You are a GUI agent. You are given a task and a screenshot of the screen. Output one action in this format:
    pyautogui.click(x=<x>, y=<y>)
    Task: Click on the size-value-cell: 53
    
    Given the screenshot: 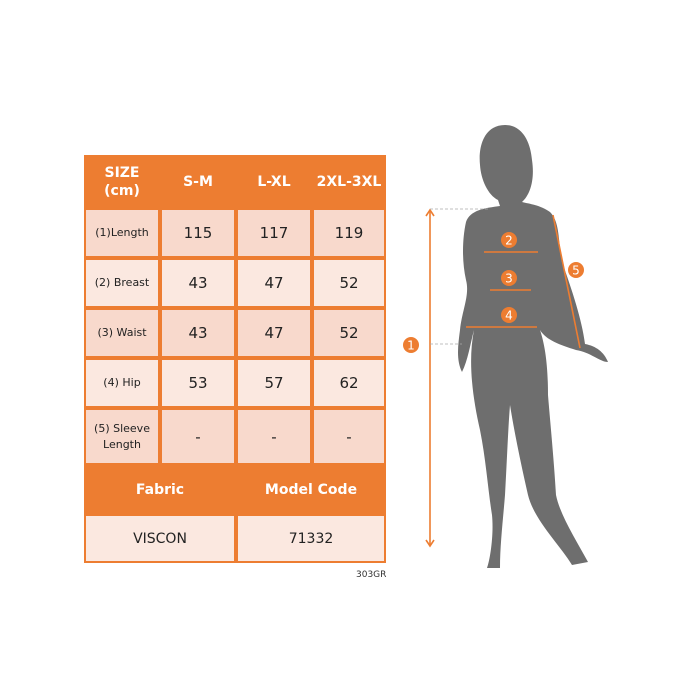 What is the action you would take?
    pyautogui.click(x=198, y=383)
    